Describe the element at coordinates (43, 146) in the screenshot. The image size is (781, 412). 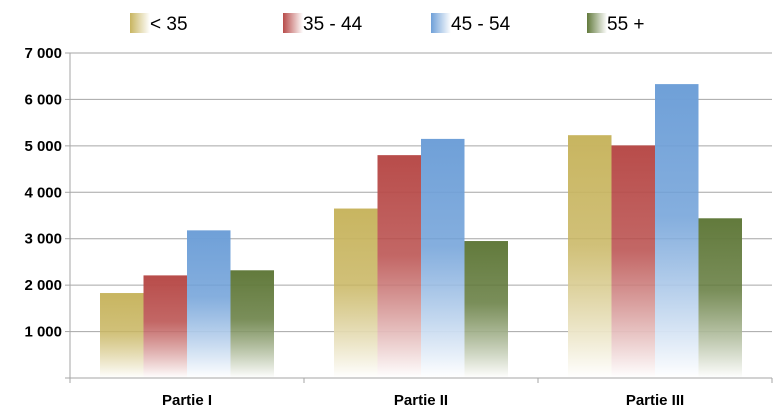
I see `y-tick-label: 5 000` at that location.